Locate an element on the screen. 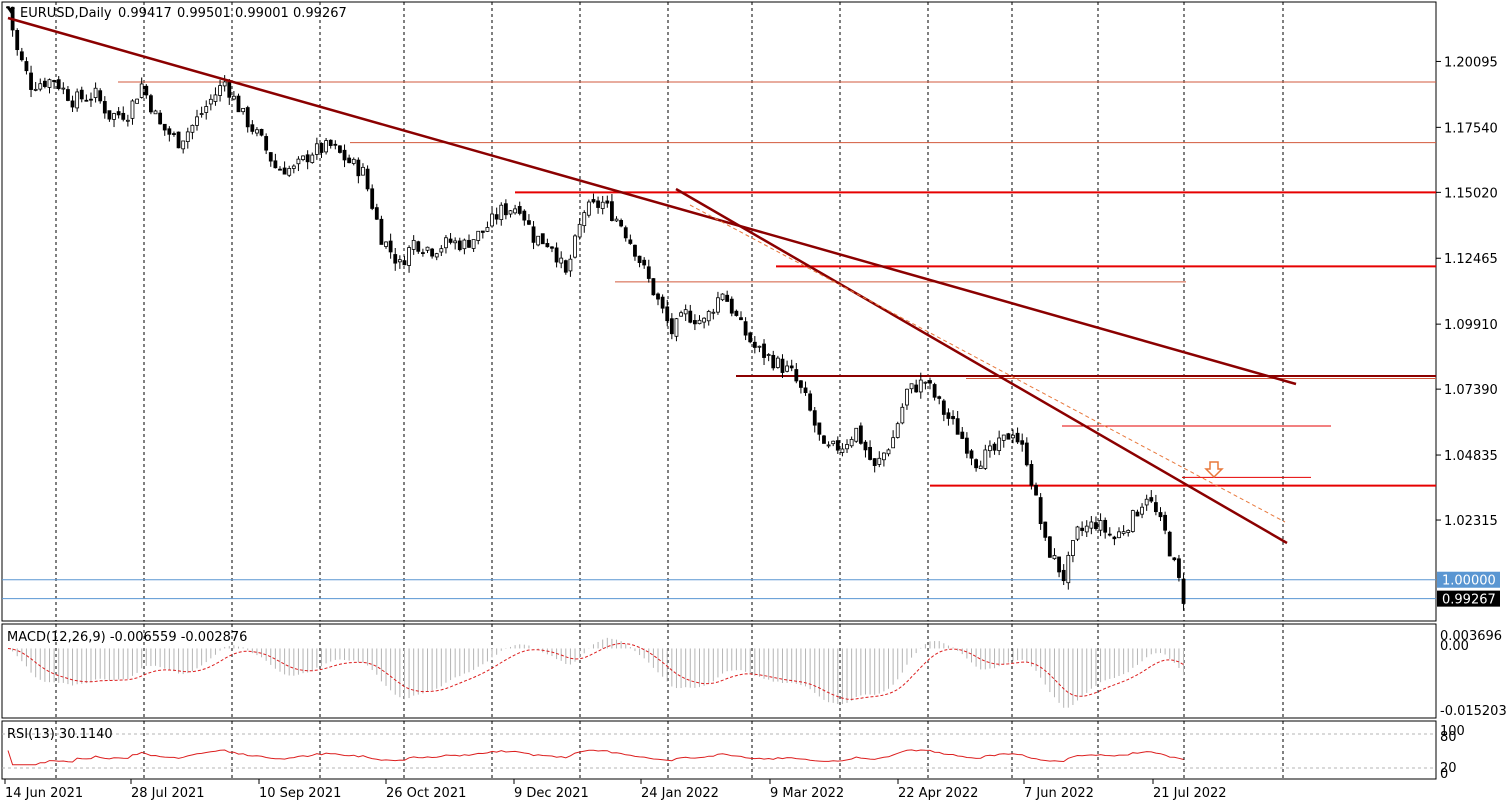 The height and width of the screenshot is (811, 1508). price-tick-label: 1.17540 is located at coordinates (1471, 128).